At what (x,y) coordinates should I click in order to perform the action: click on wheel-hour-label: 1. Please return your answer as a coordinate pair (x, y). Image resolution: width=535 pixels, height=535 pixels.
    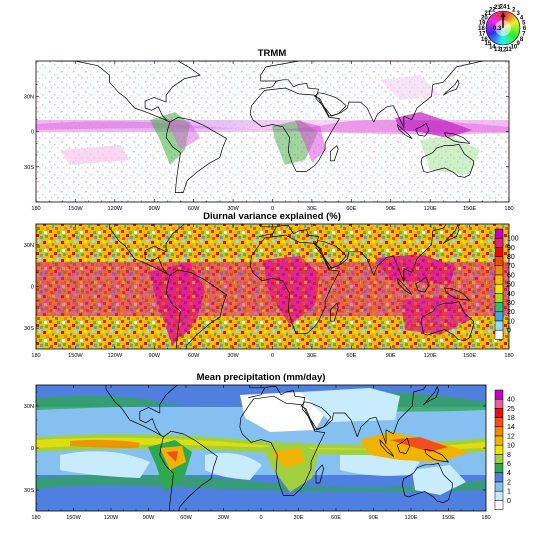
    Looking at the image, I should click on (509, 8).